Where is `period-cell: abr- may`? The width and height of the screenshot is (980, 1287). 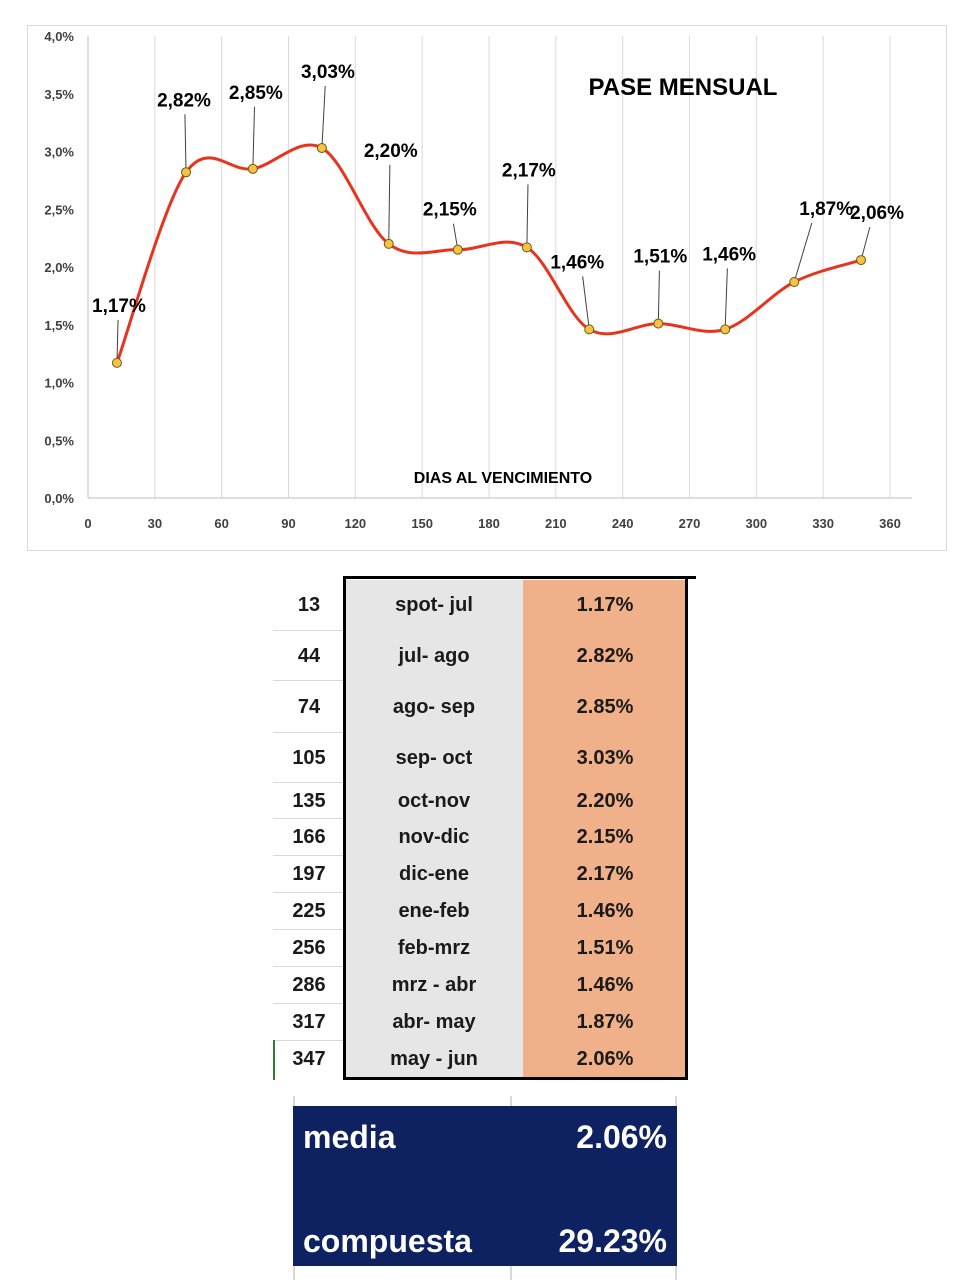
period-cell: abr- may is located at coordinates (434, 1022).